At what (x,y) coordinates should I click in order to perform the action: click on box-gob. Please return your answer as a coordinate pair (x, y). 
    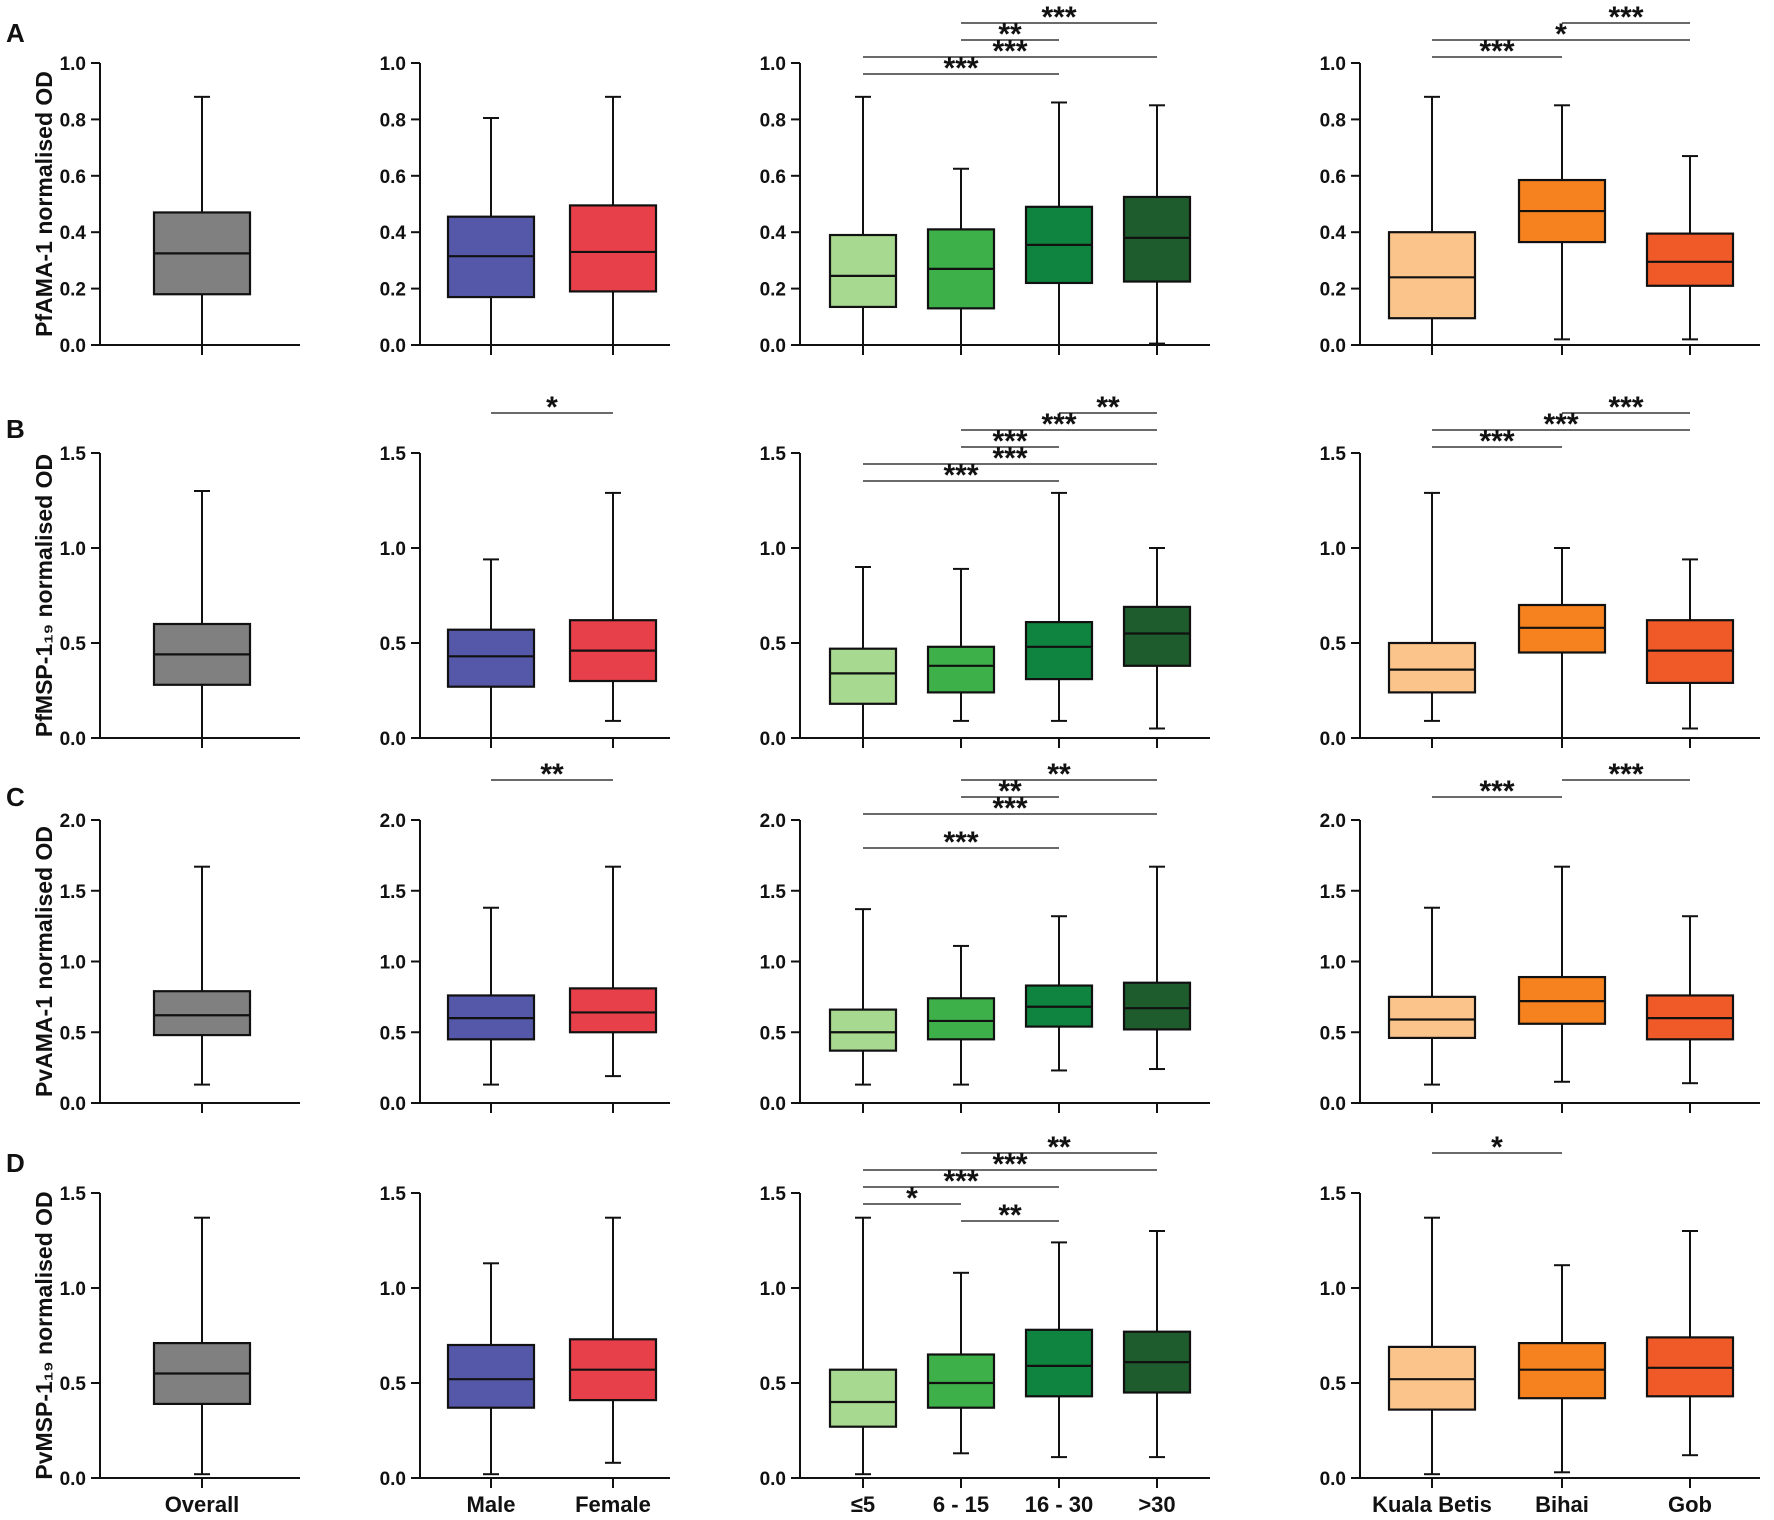
    Looking at the image, I should click on (1690, 1014).